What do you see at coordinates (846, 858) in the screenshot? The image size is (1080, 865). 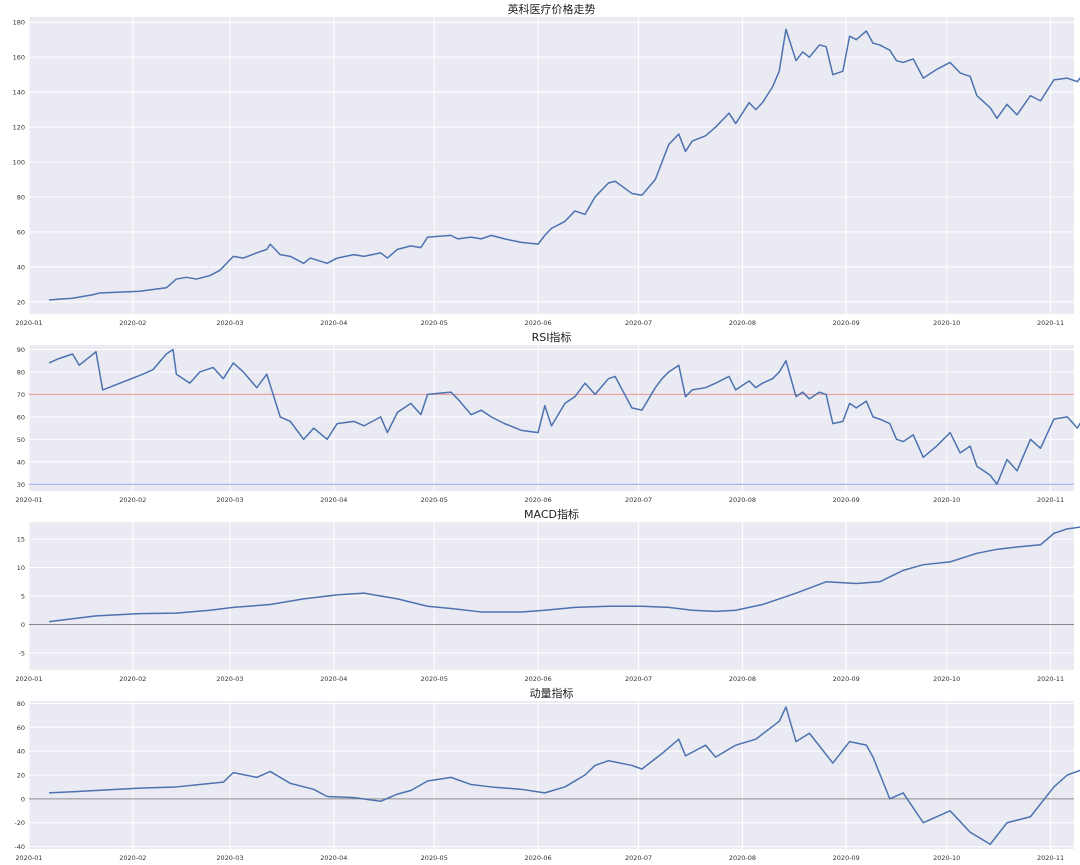 I see `momentum-x-tick-label: 2020-09` at bounding box center [846, 858].